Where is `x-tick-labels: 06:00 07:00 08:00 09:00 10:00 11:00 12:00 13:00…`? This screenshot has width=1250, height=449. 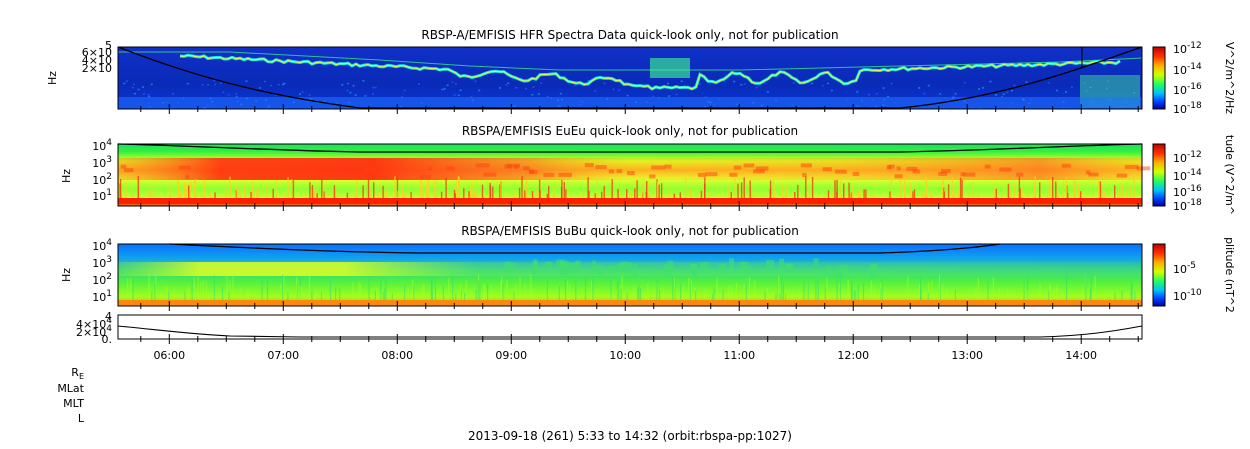
x-tick-labels: 06:00 07:00 08:00 09:00 10:00 11:00 12:00 13:00… is located at coordinates (625, 355).